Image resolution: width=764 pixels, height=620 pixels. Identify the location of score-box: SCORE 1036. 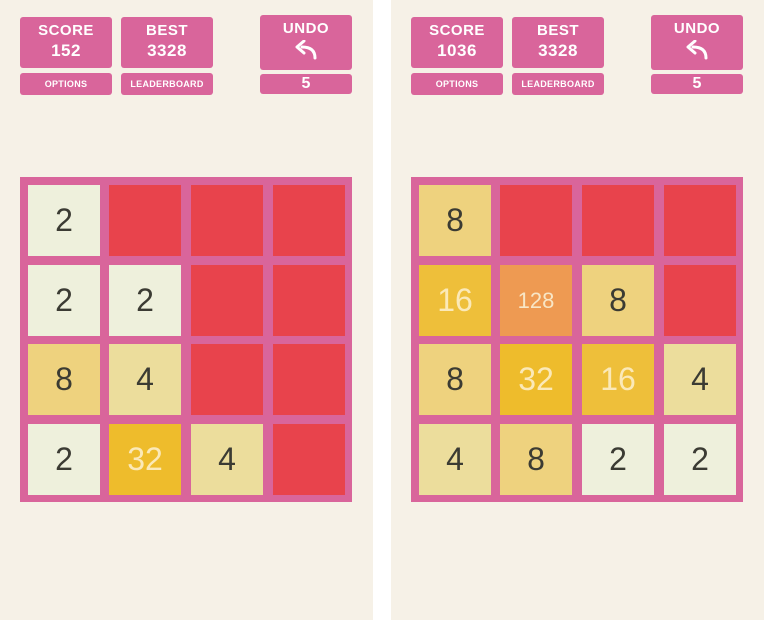
(457, 42).